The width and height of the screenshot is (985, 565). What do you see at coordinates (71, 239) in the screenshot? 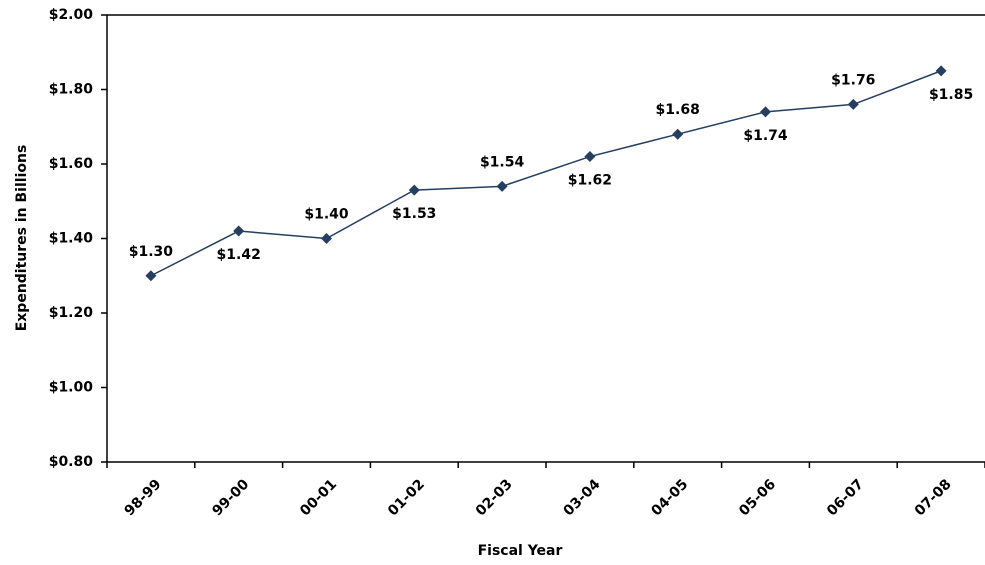
I see `y-tick-label: $1.40` at bounding box center [71, 239].